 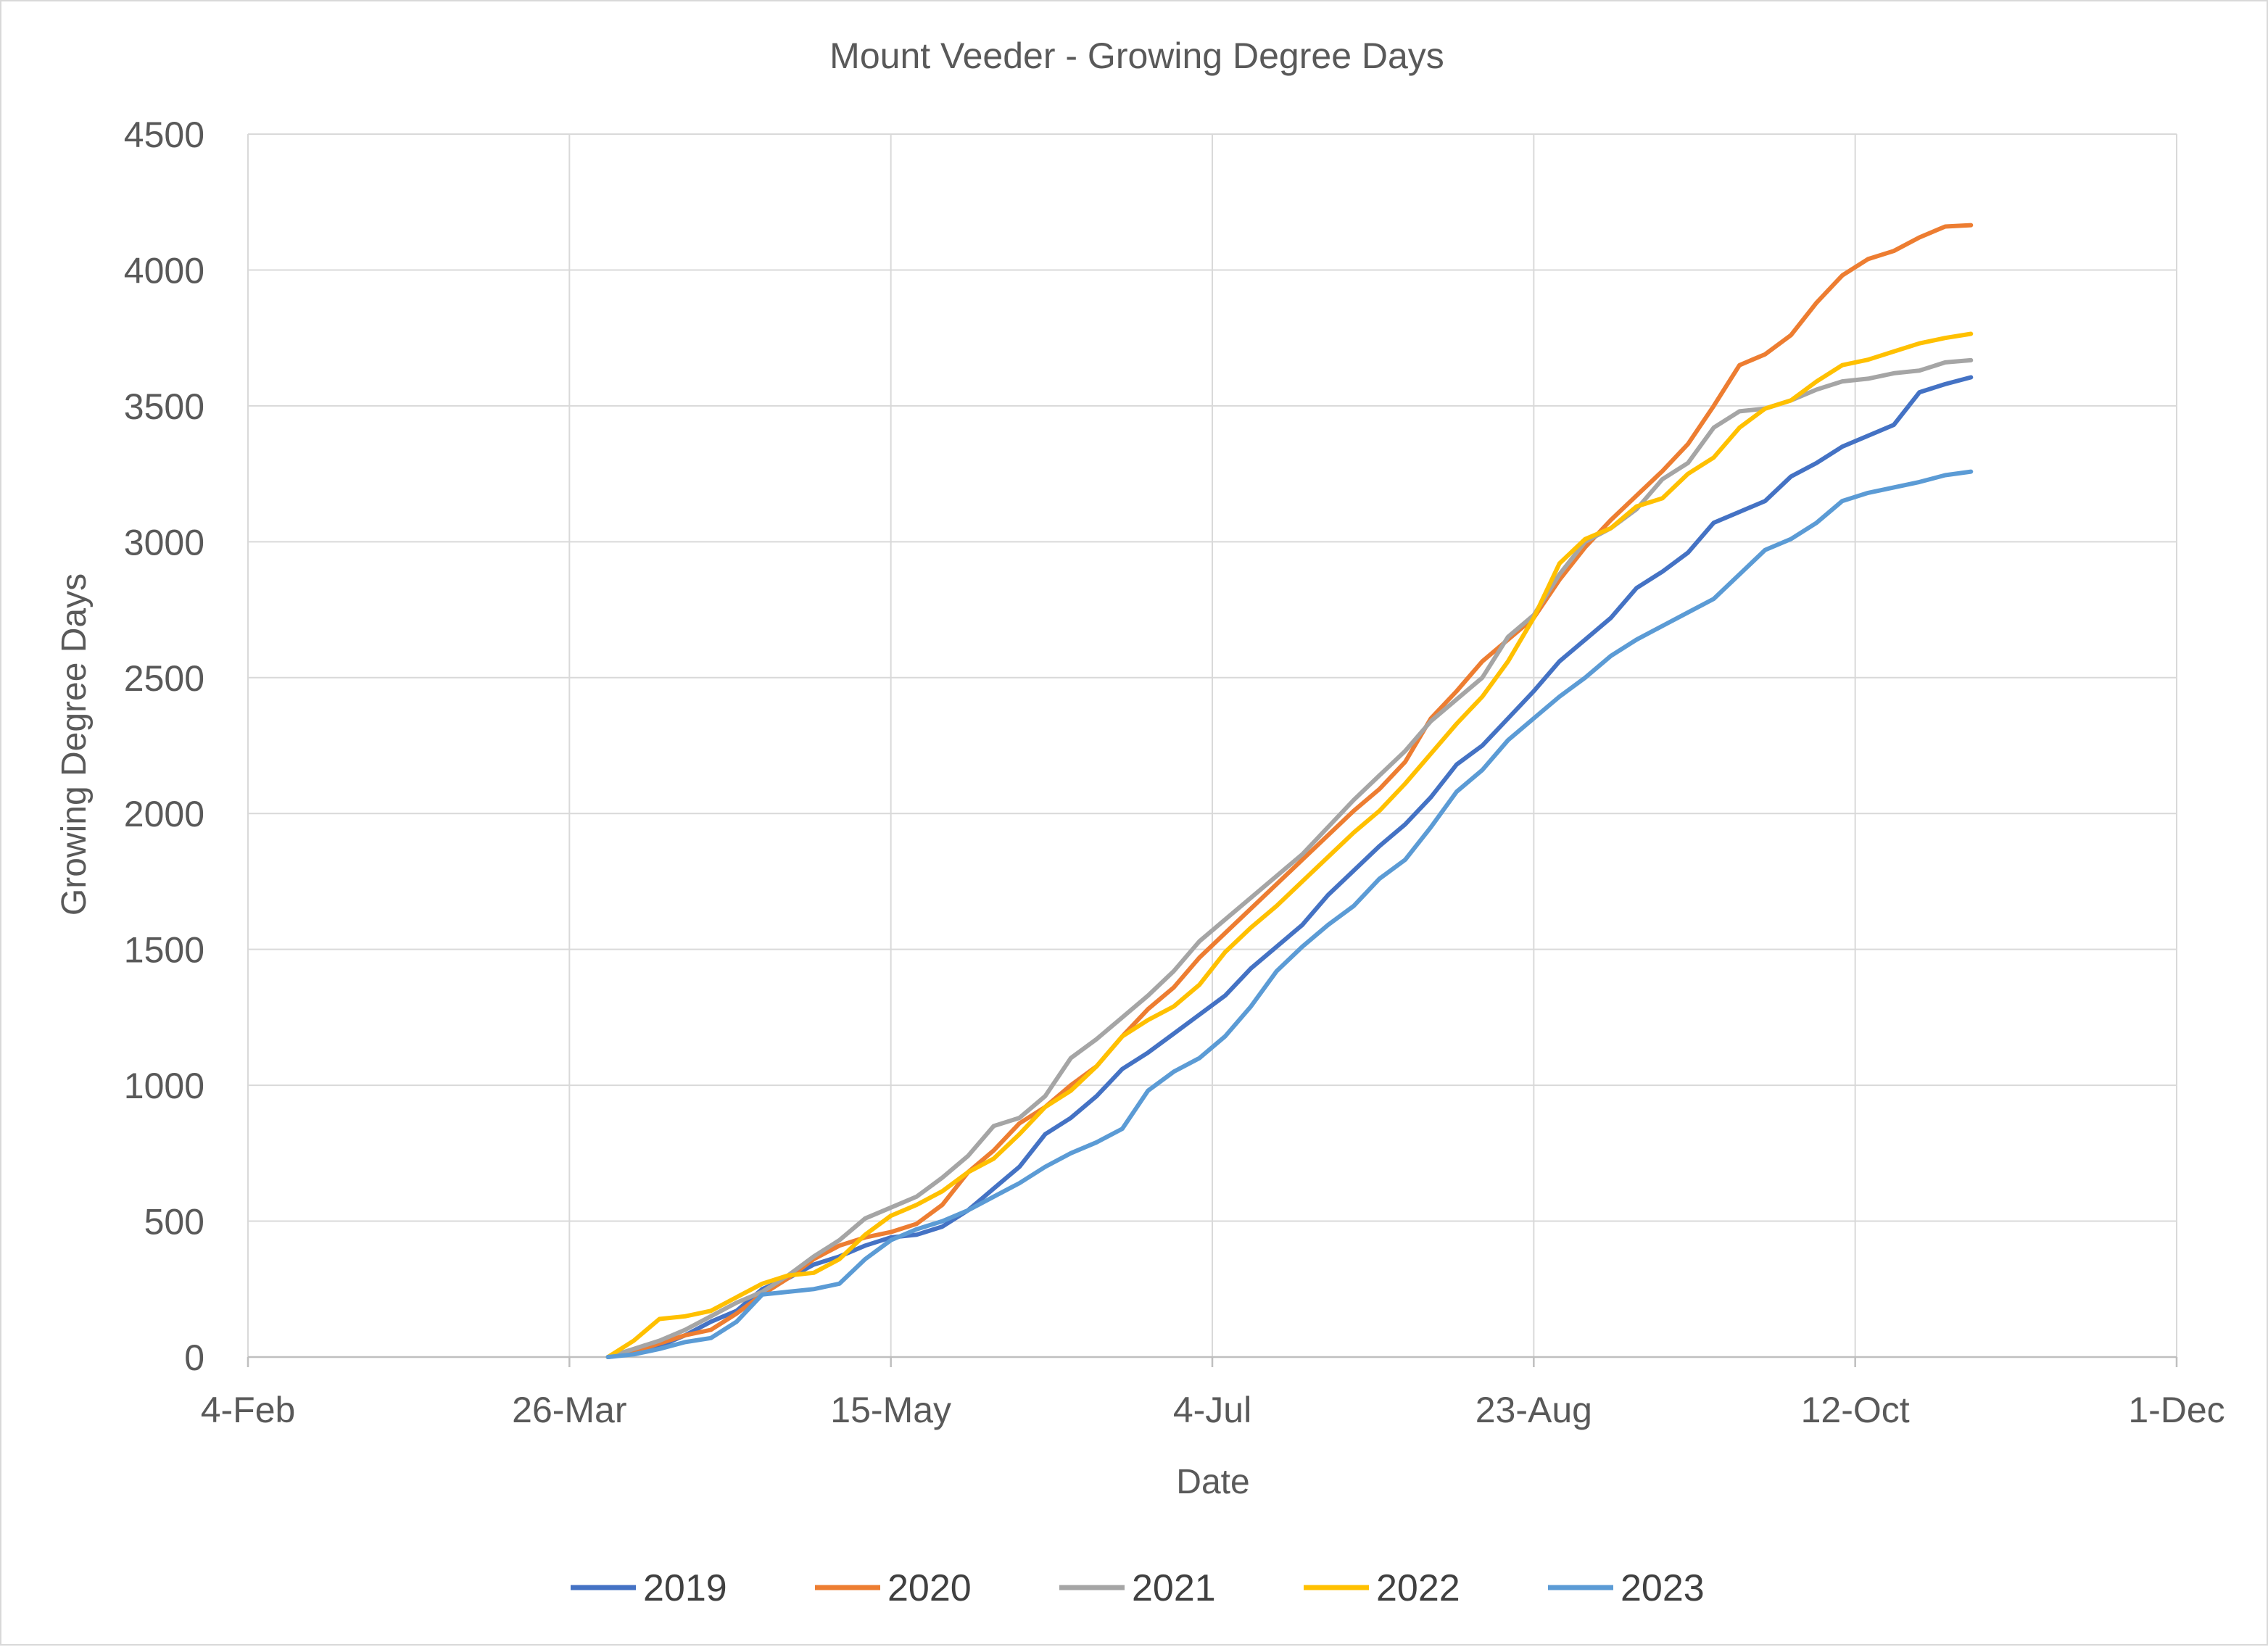 What do you see at coordinates (569, 1410) in the screenshot?
I see `x-tick-label: 26-Mar` at bounding box center [569, 1410].